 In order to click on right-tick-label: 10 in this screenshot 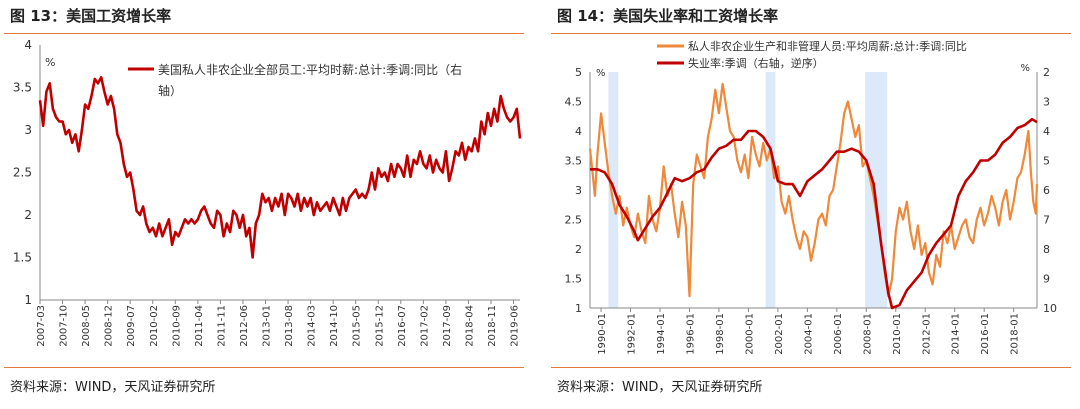, I will do `click(1050, 308)`.